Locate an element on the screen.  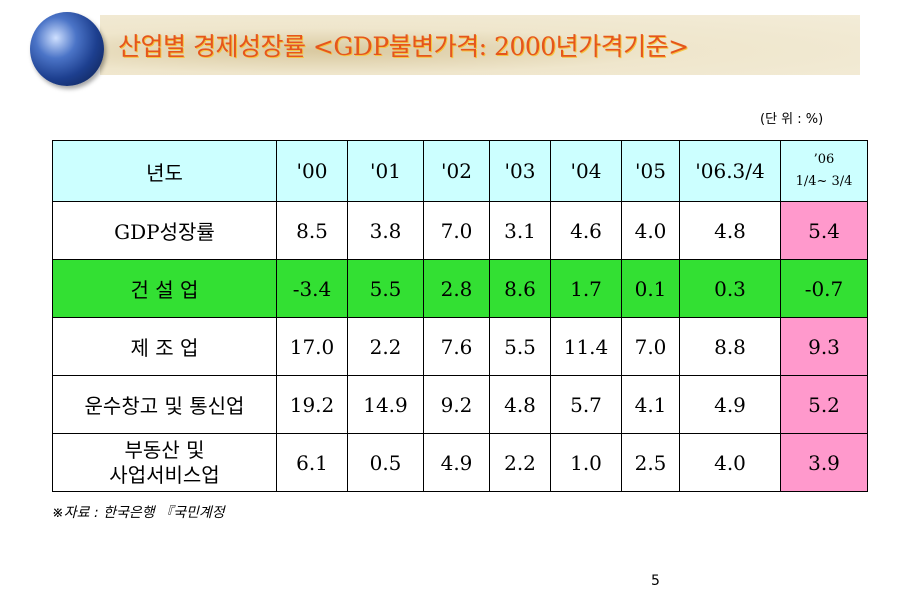
value-cell: 4.1 is located at coordinates (650, 404).